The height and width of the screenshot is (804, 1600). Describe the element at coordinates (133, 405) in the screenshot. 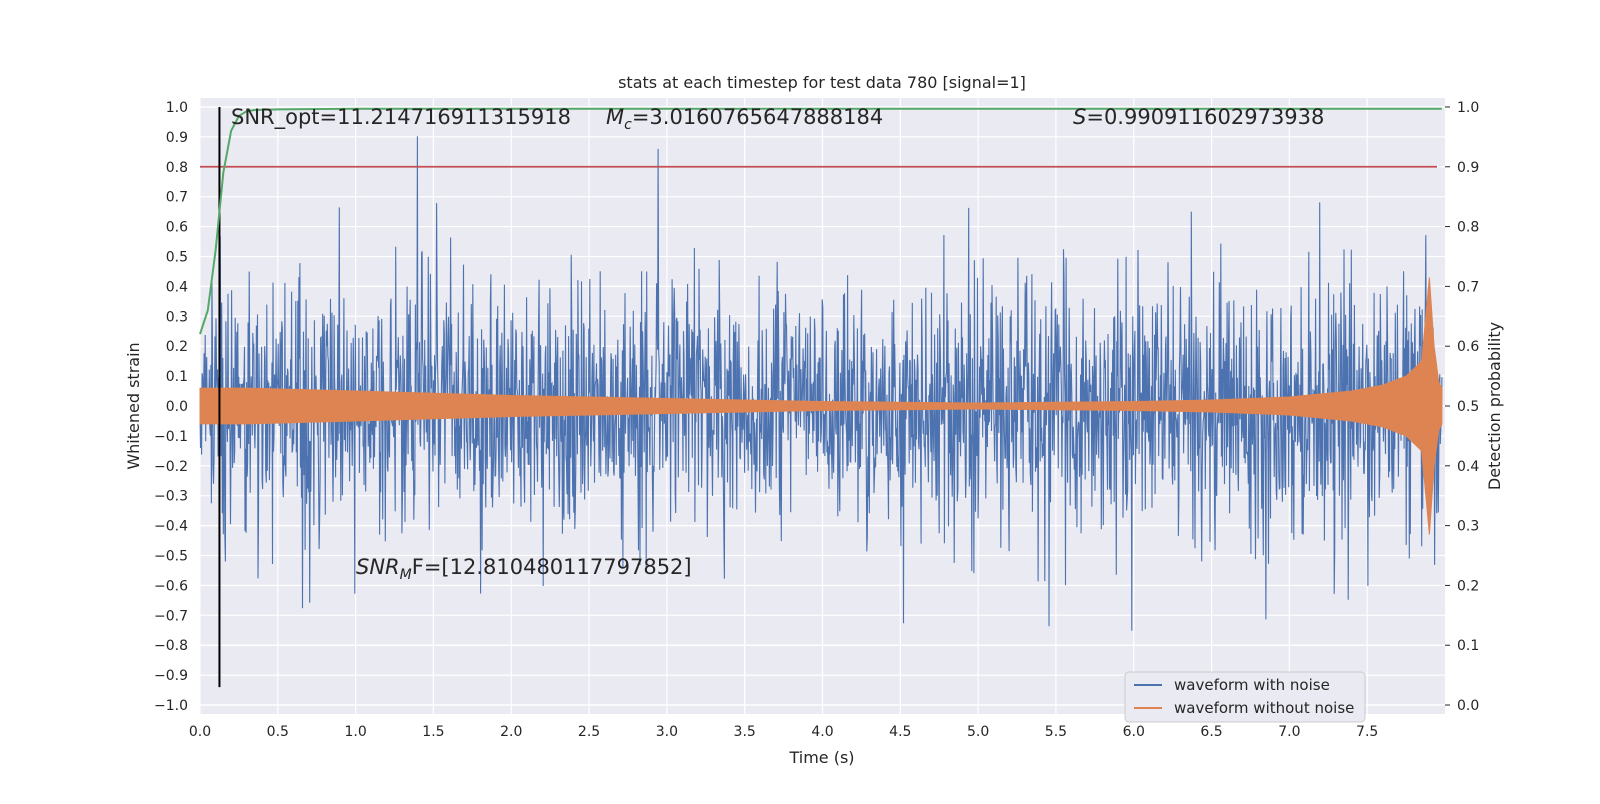

I see `y-axis-label: Whitened strain` at that location.